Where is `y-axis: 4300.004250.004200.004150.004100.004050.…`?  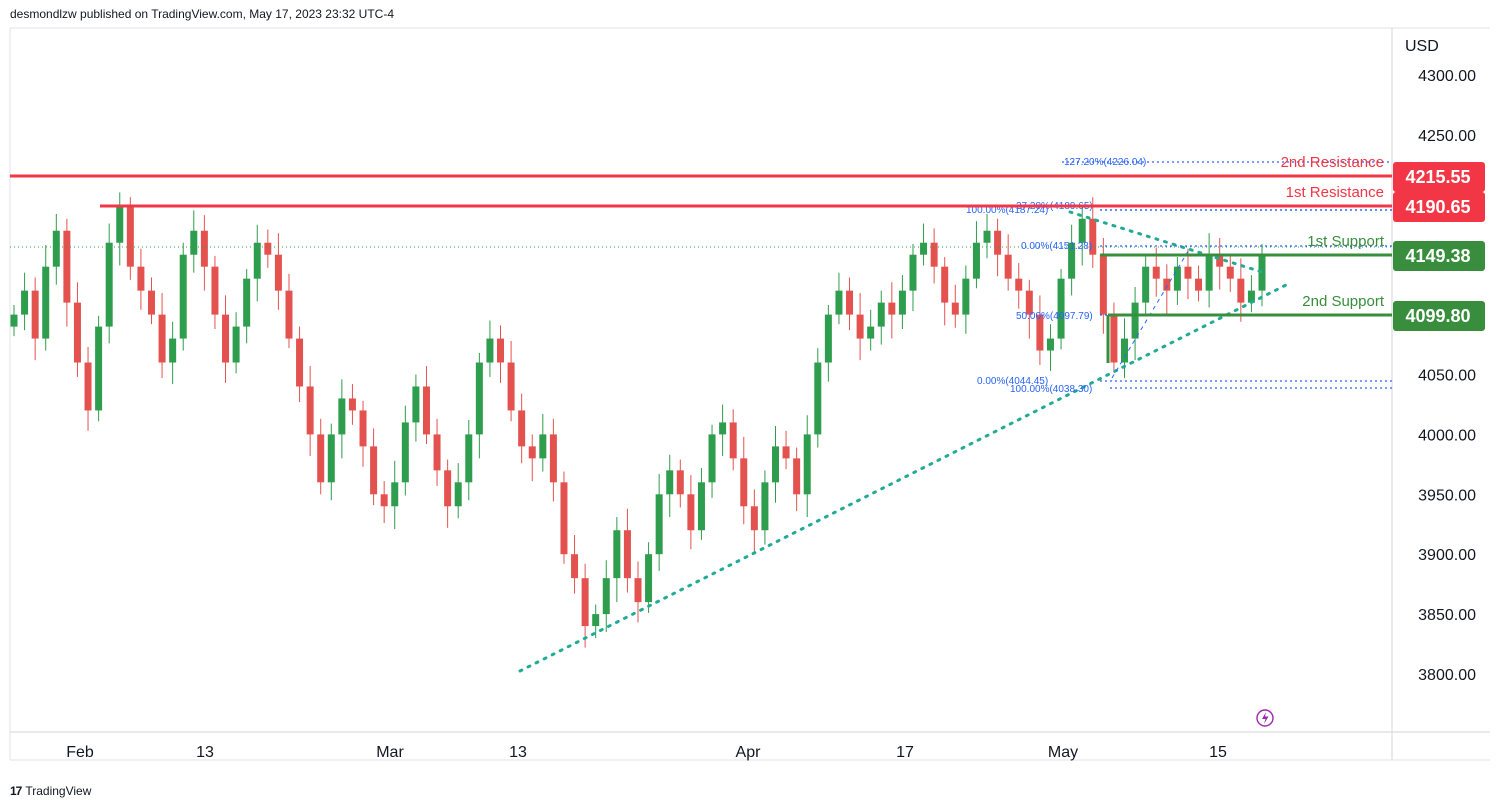 y-axis: 4300.004250.004200.004150.004100.004050.… is located at coordinates (1447, 376).